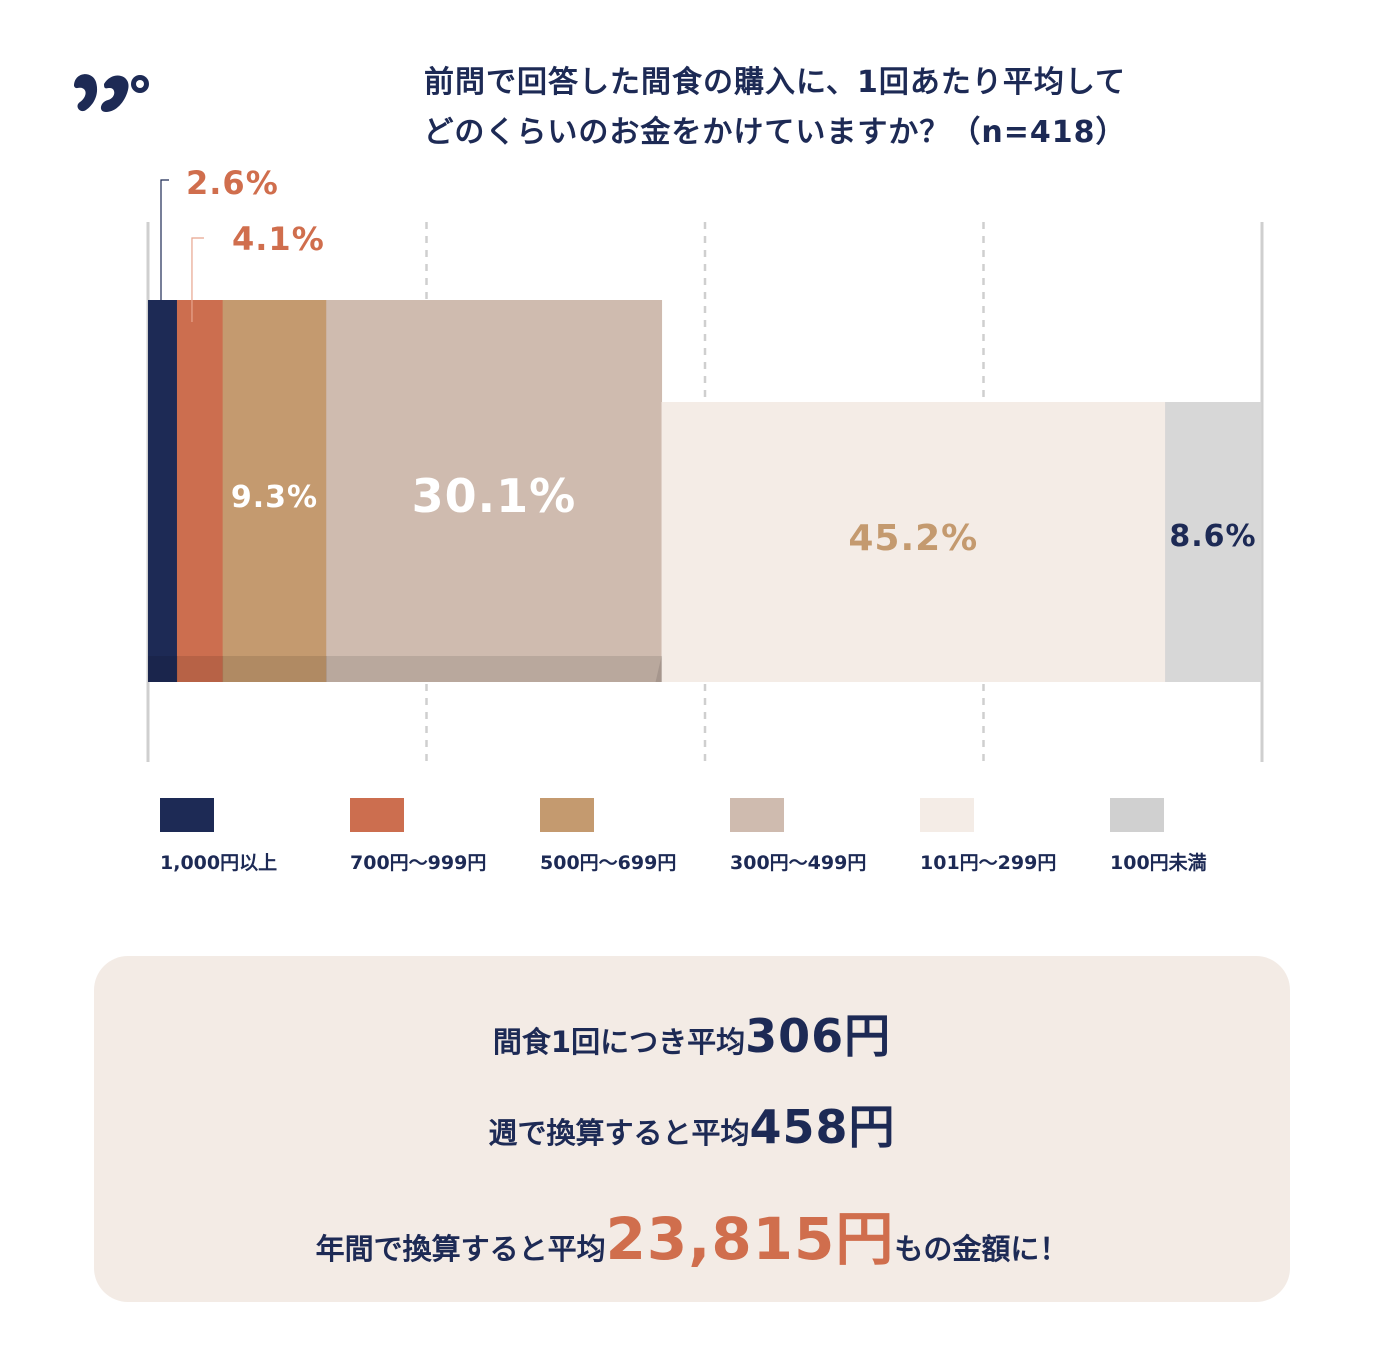 Image resolution: width=1386 pixels, height=1350 pixels. What do you see at coordinates (825, 843) in the screenshot?
I see `legend-item-4: 300円～499円` at bounding box center [825, 843].